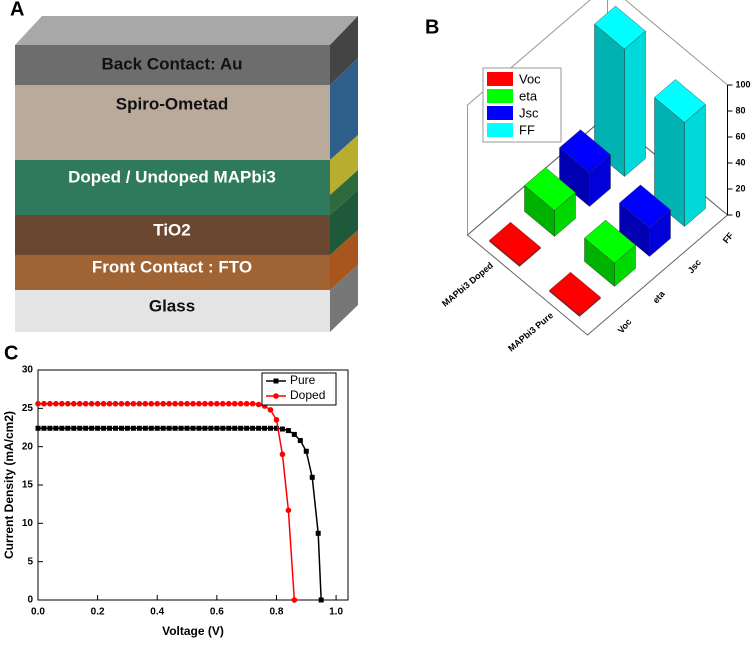  What do you see at coordinates (743, 84) in the screenshot?
I see `z-tick-label: 100` at bounding box center [743, 84].